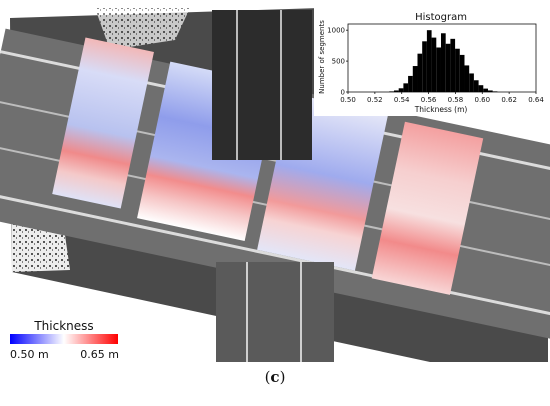 The width and height of the screenshot is (550, 406). I want to click on y-tick-label: 0, so click(343, 93).